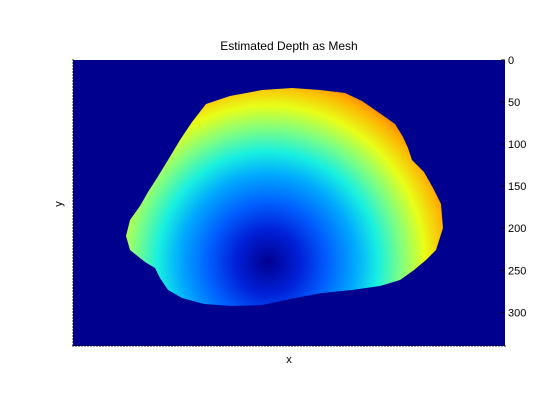 This screenshot has width=560, height=420. Describe the element at coordinates (514, 103) in the screenshot. I see `y-tick-label: 50` at that location.